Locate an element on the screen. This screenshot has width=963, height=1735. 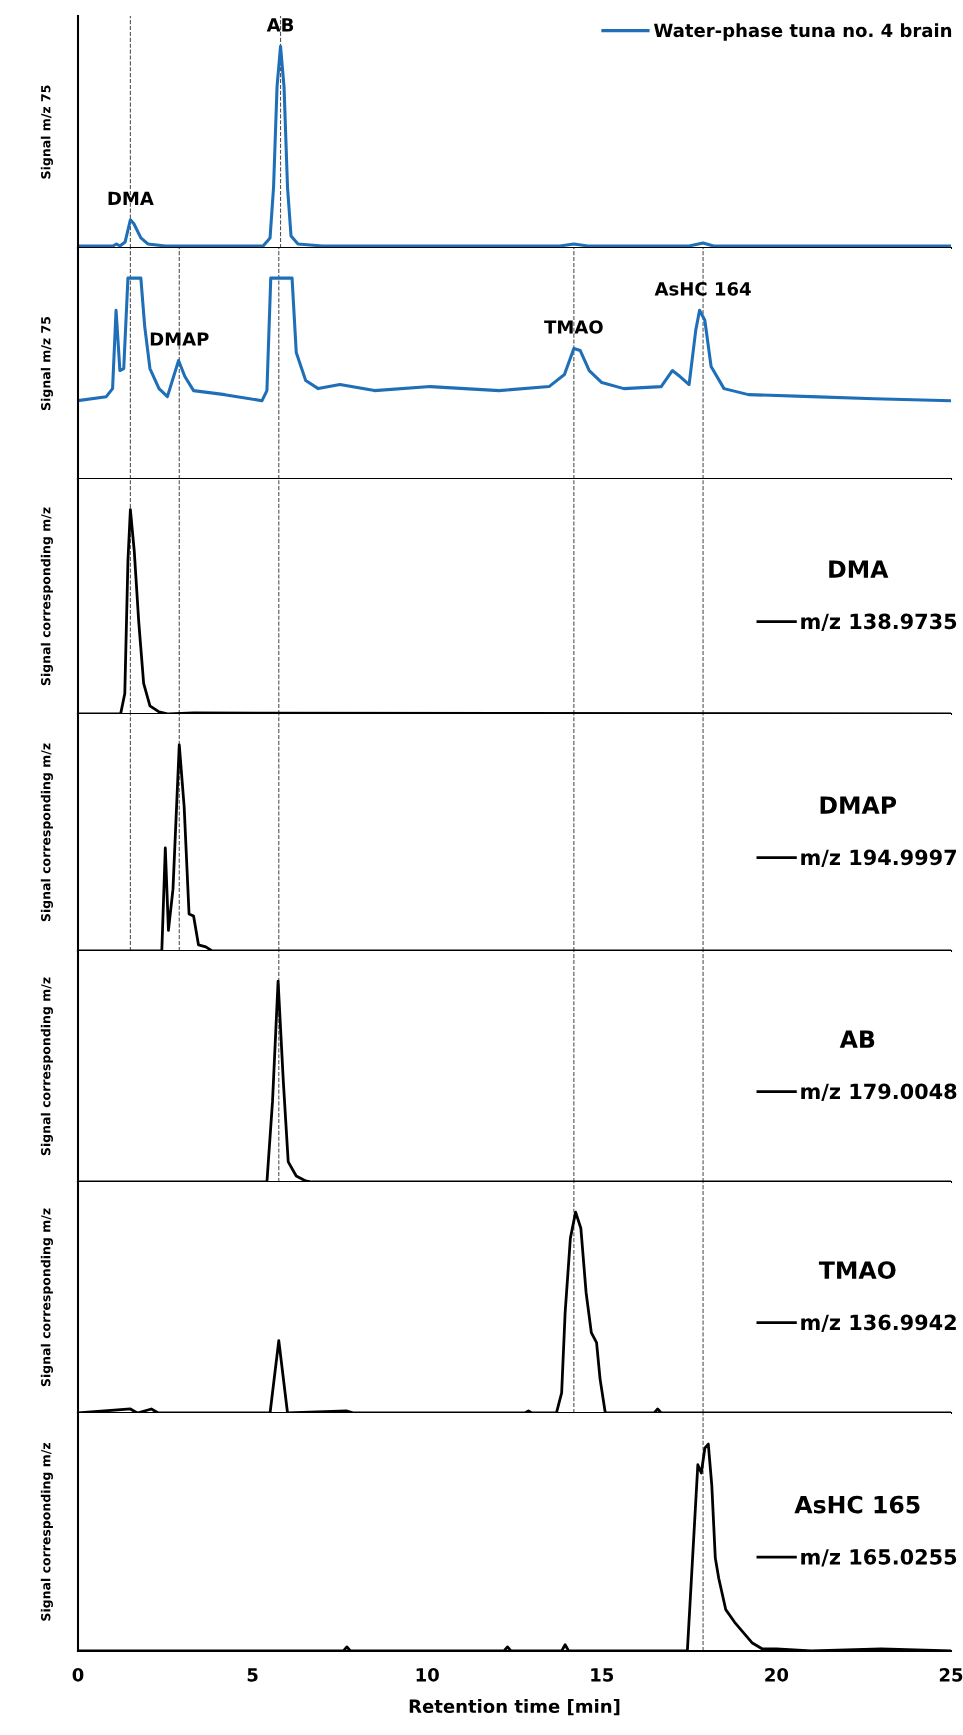
annotation: DMAP is located at coordinates (179, 339).